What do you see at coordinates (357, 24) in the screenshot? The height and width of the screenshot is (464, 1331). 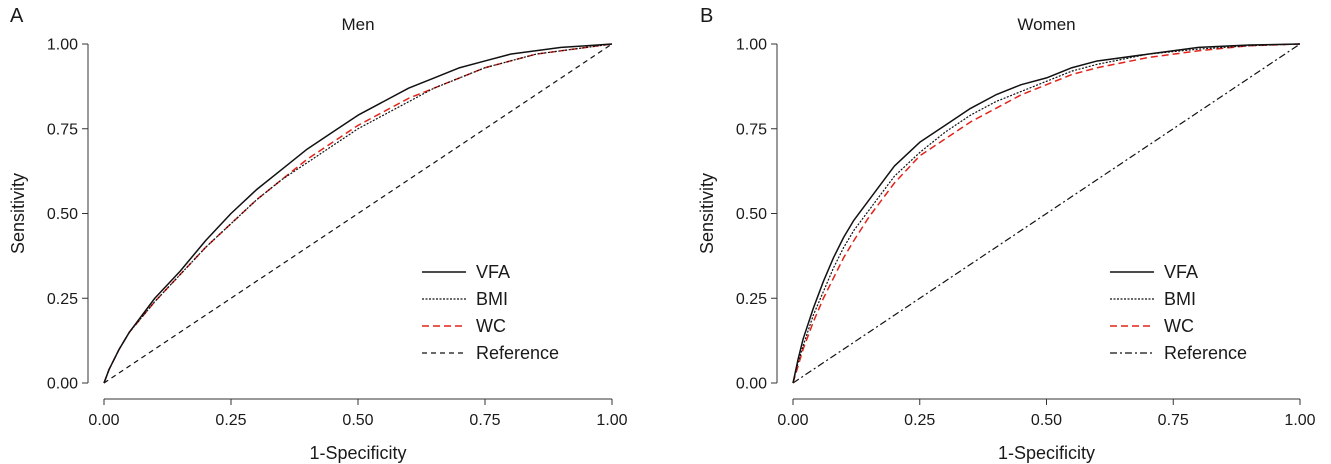 I see `chart-title: Men` at bounding box center [357, 24].